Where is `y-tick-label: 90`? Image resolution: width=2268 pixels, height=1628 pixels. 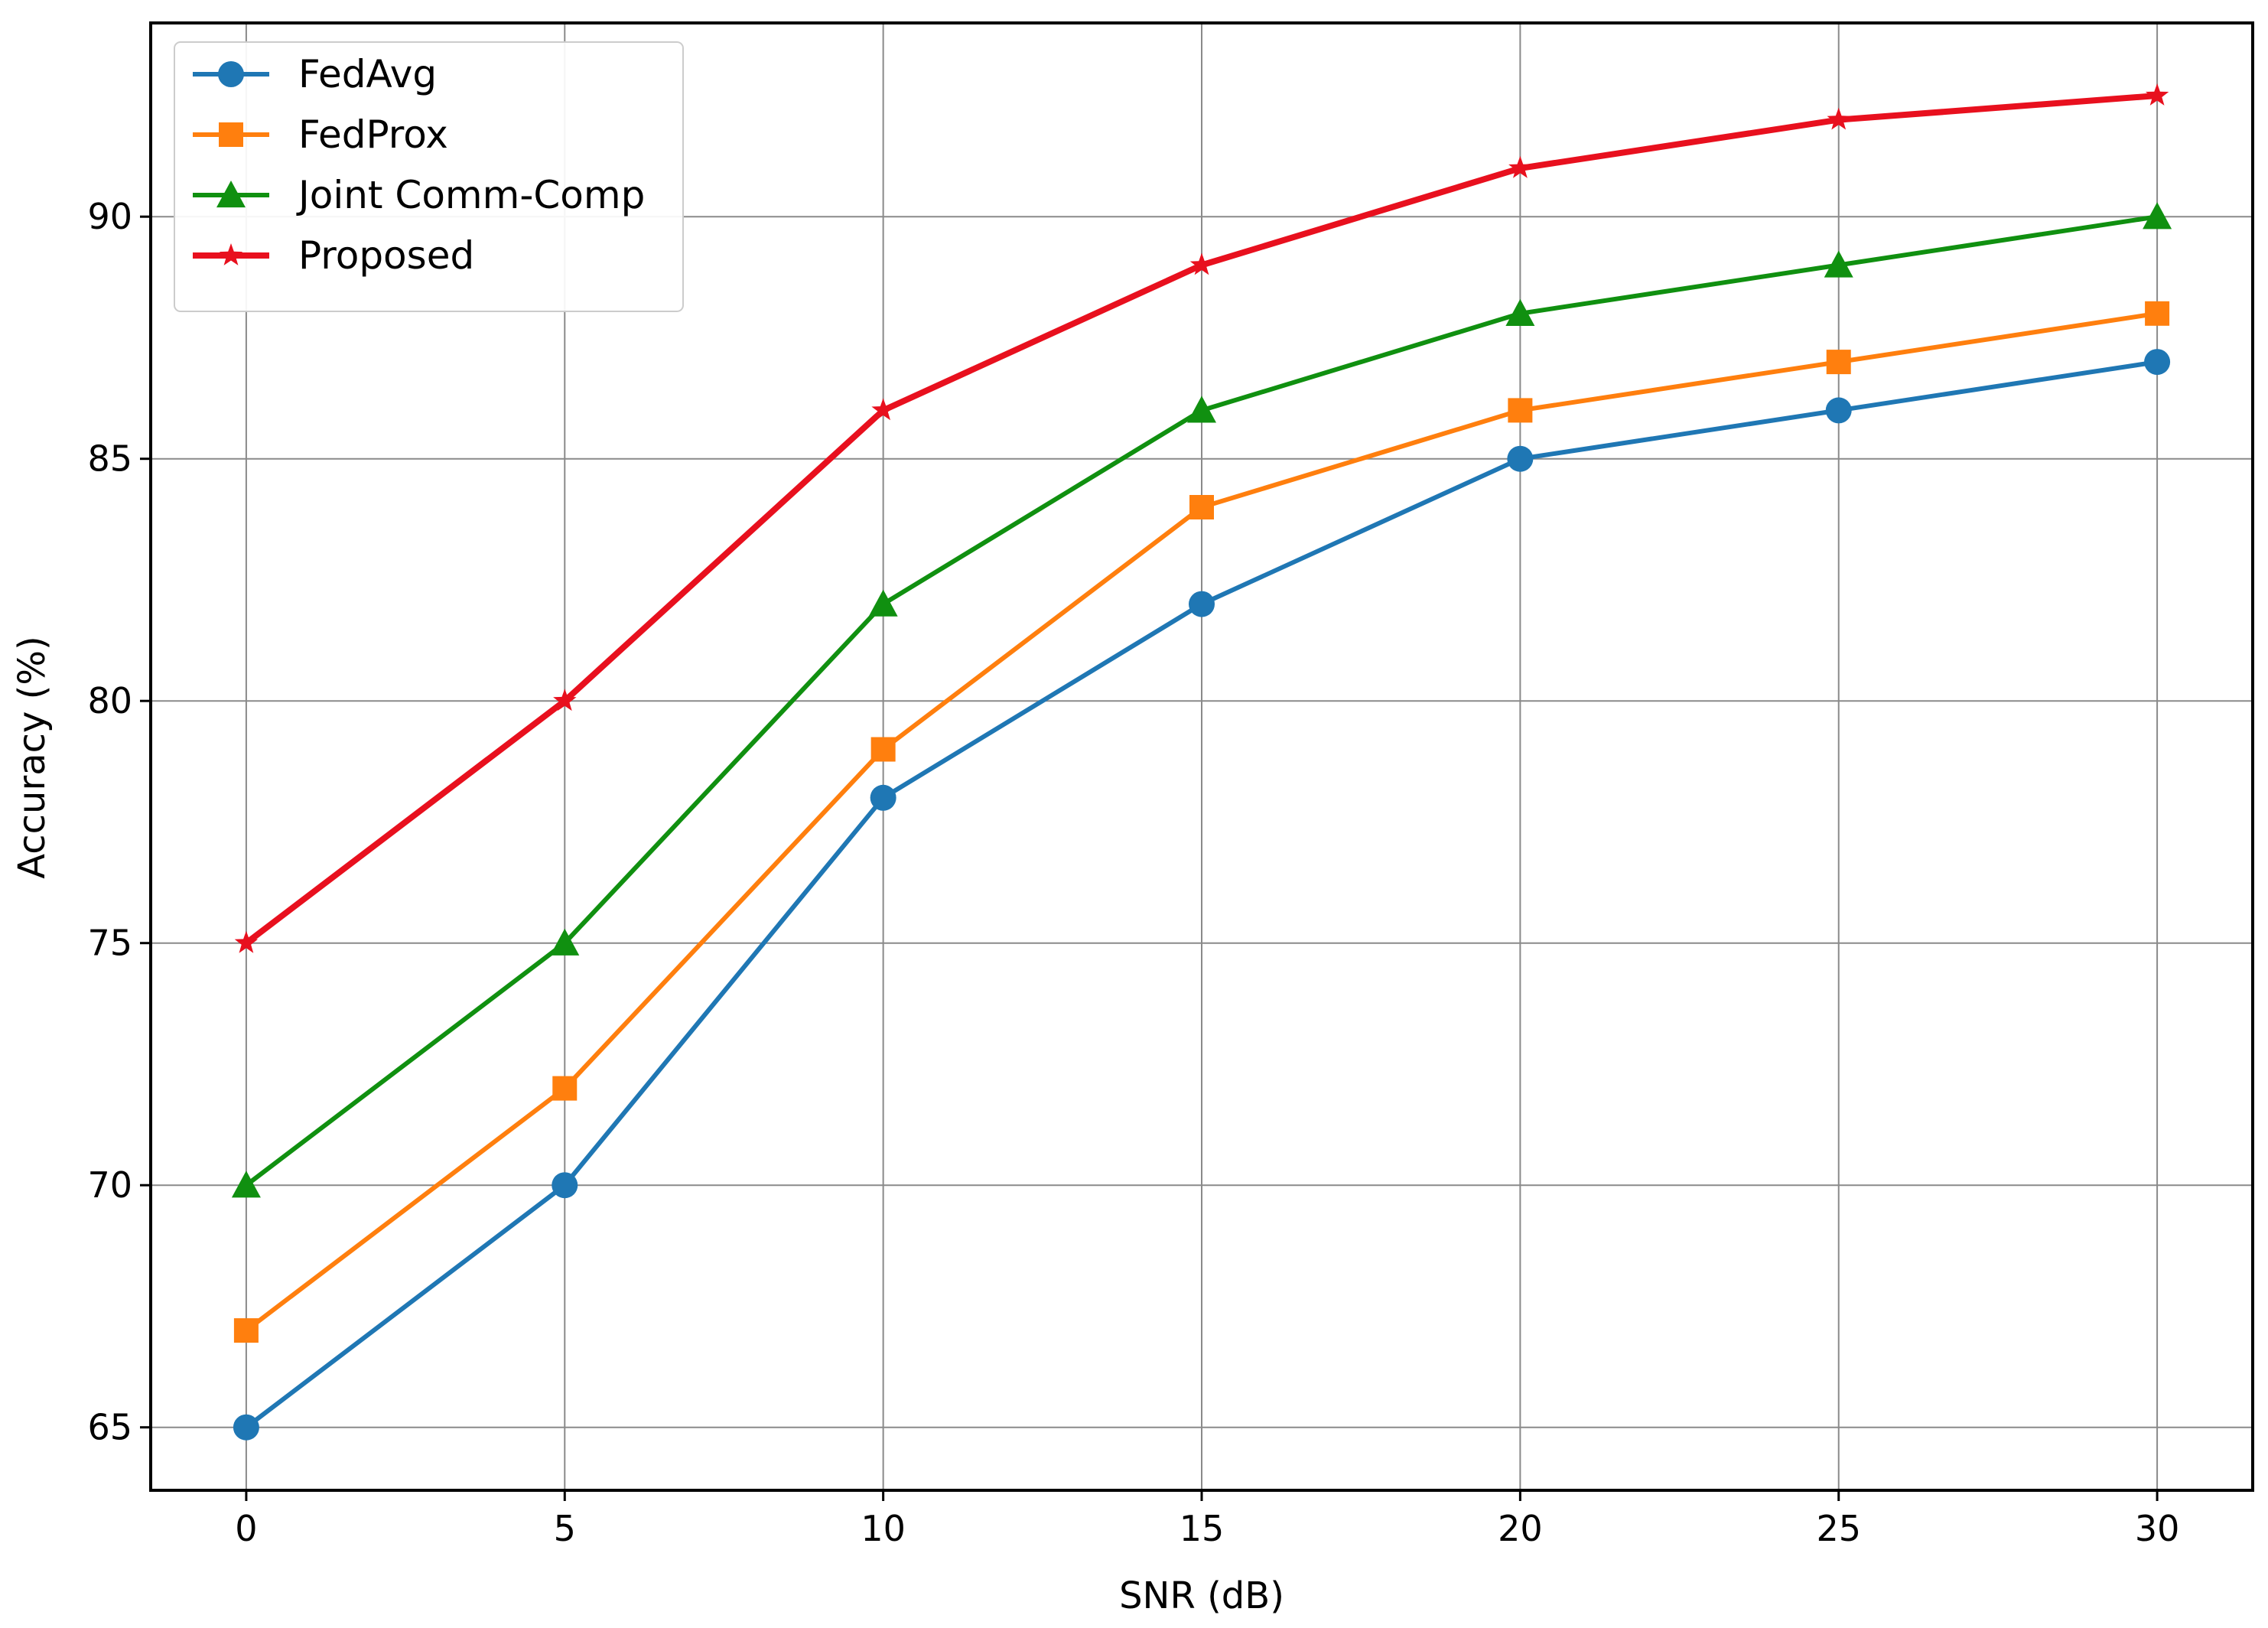
y-tick-label: 90 is located at coordinates (109, 216).